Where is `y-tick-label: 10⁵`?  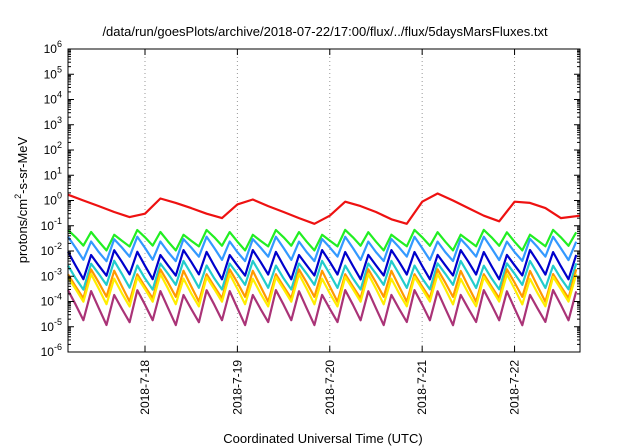 y-tick-label: 10⁵ is located at coordinates (53, 72).